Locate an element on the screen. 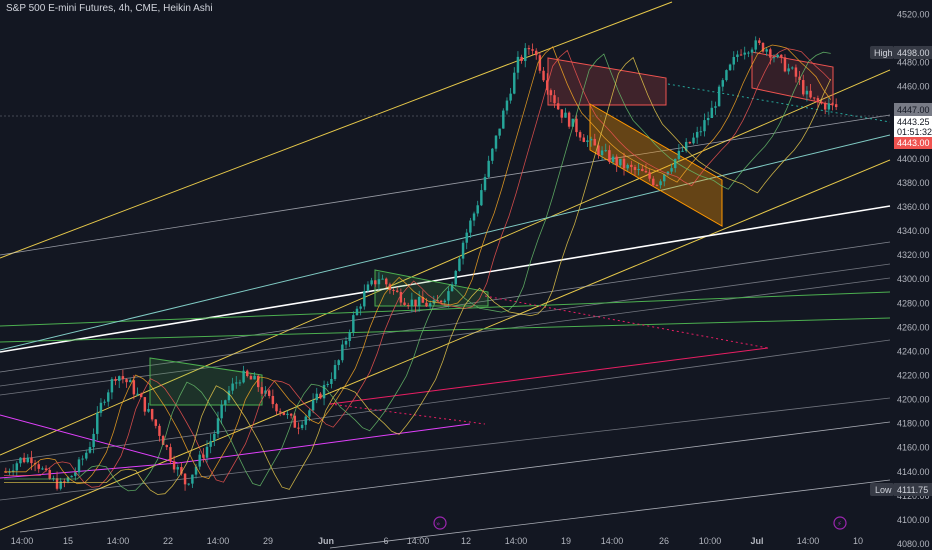 Image resolution: width=932 pixels, height=550 pixels. y-tick-label: 4080.00 is located at coordinates (913, 544).